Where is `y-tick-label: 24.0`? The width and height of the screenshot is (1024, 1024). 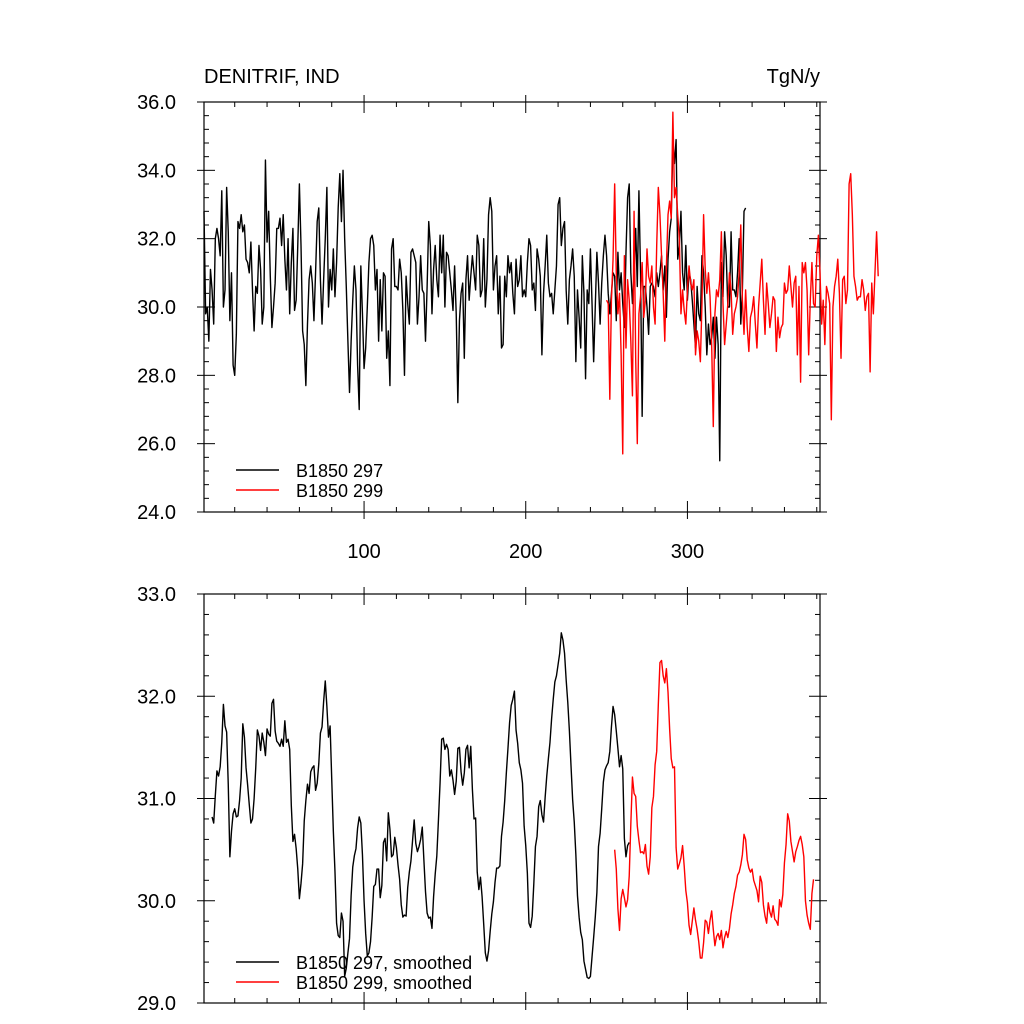 y-tick-label: 24.0 is located at coordinates (156, 513).